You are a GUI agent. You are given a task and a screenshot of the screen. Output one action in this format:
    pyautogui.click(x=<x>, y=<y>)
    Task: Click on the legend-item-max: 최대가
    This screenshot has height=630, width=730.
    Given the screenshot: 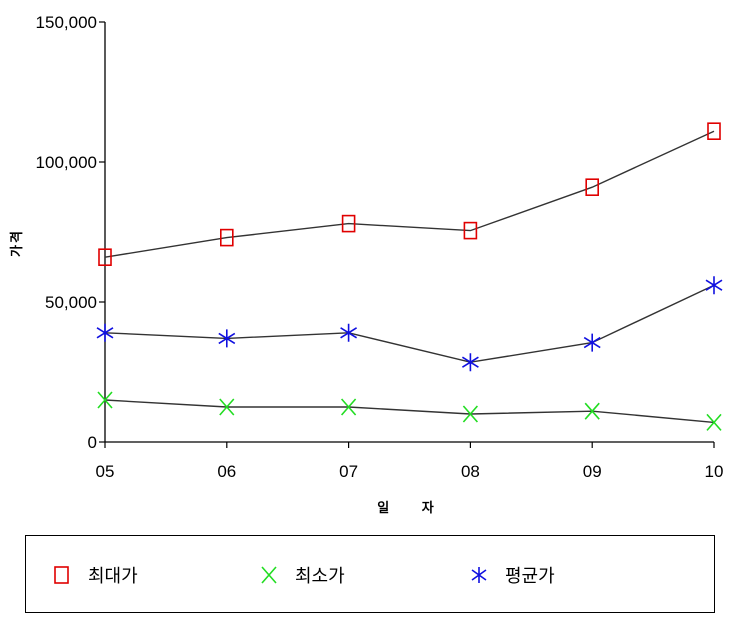 What is the action you would take?
    pyautogui.click(x=96, y=575)
    